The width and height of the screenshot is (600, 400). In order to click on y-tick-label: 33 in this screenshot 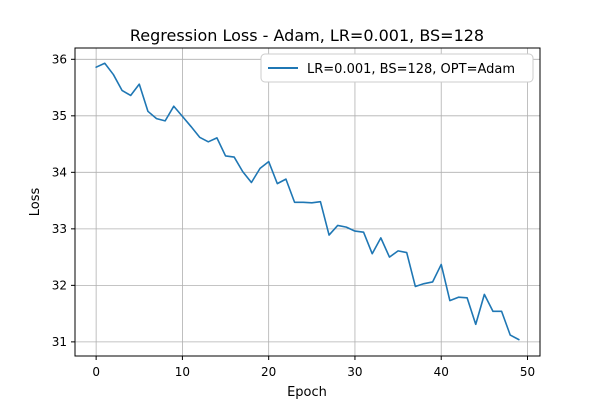, I will do `click(59, 229)`.